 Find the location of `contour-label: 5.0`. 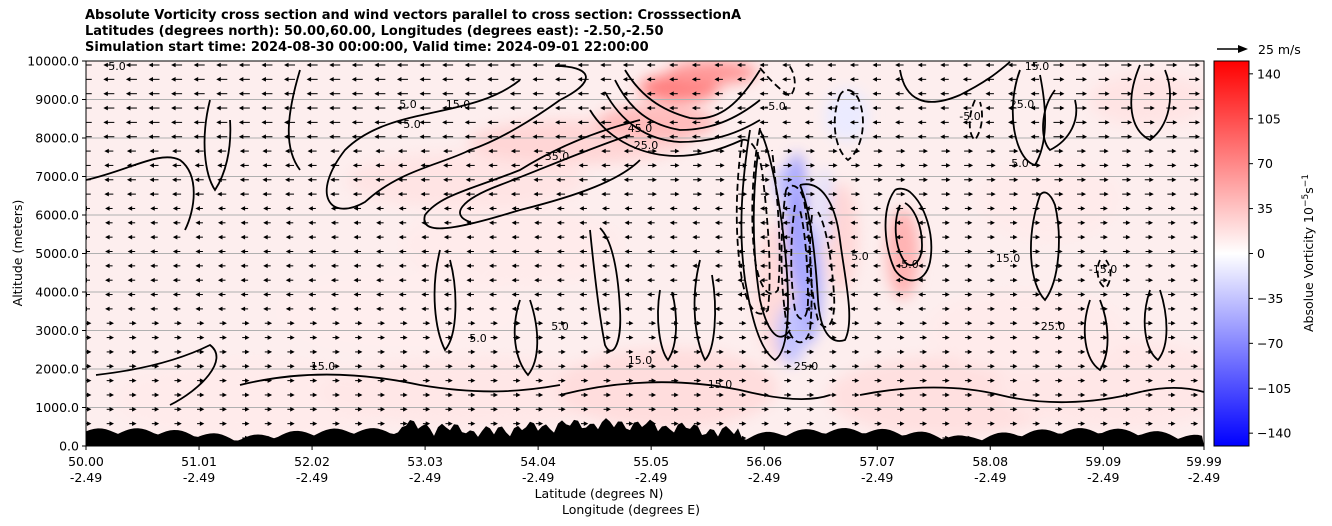

contour-label: 5.0 is located at coordinates (860, 256).